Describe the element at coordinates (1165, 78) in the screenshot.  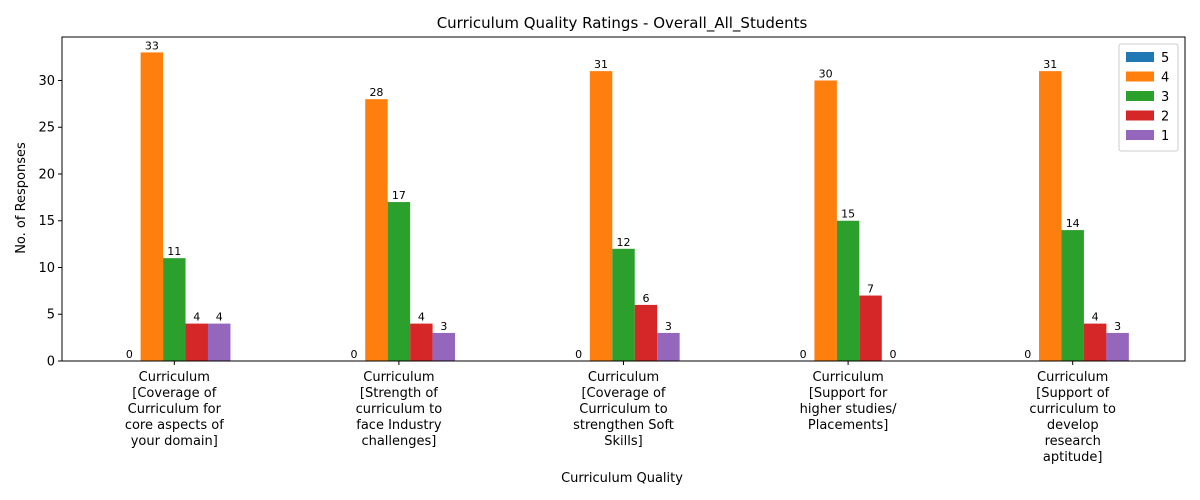
I see `legend-label: 4` at that location.